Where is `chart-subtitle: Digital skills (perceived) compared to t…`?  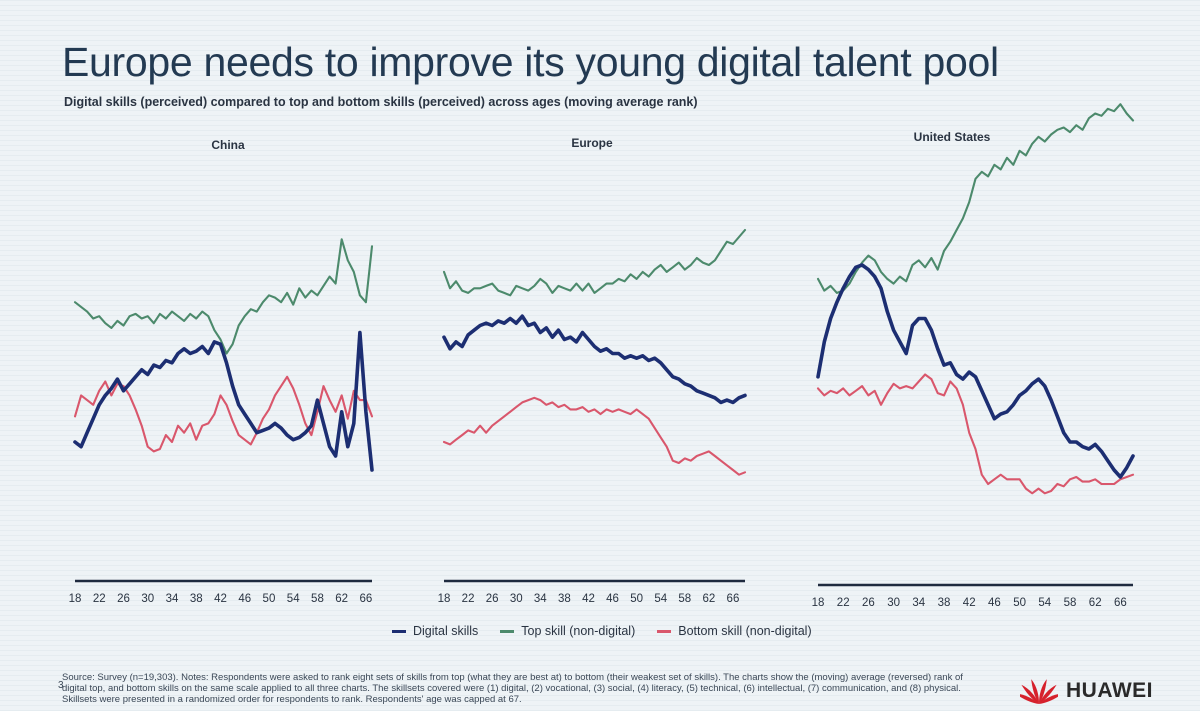 chart-subtitle: Digital skills (perceived) compared to t… is located at coordinates (381, 102).